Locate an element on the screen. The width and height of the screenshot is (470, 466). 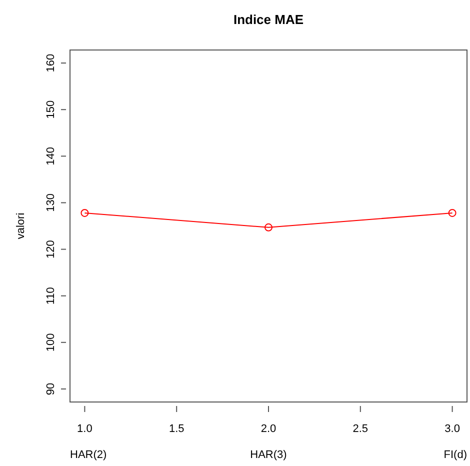
y-tick-label: 150 is located at coordinates (51, 109).